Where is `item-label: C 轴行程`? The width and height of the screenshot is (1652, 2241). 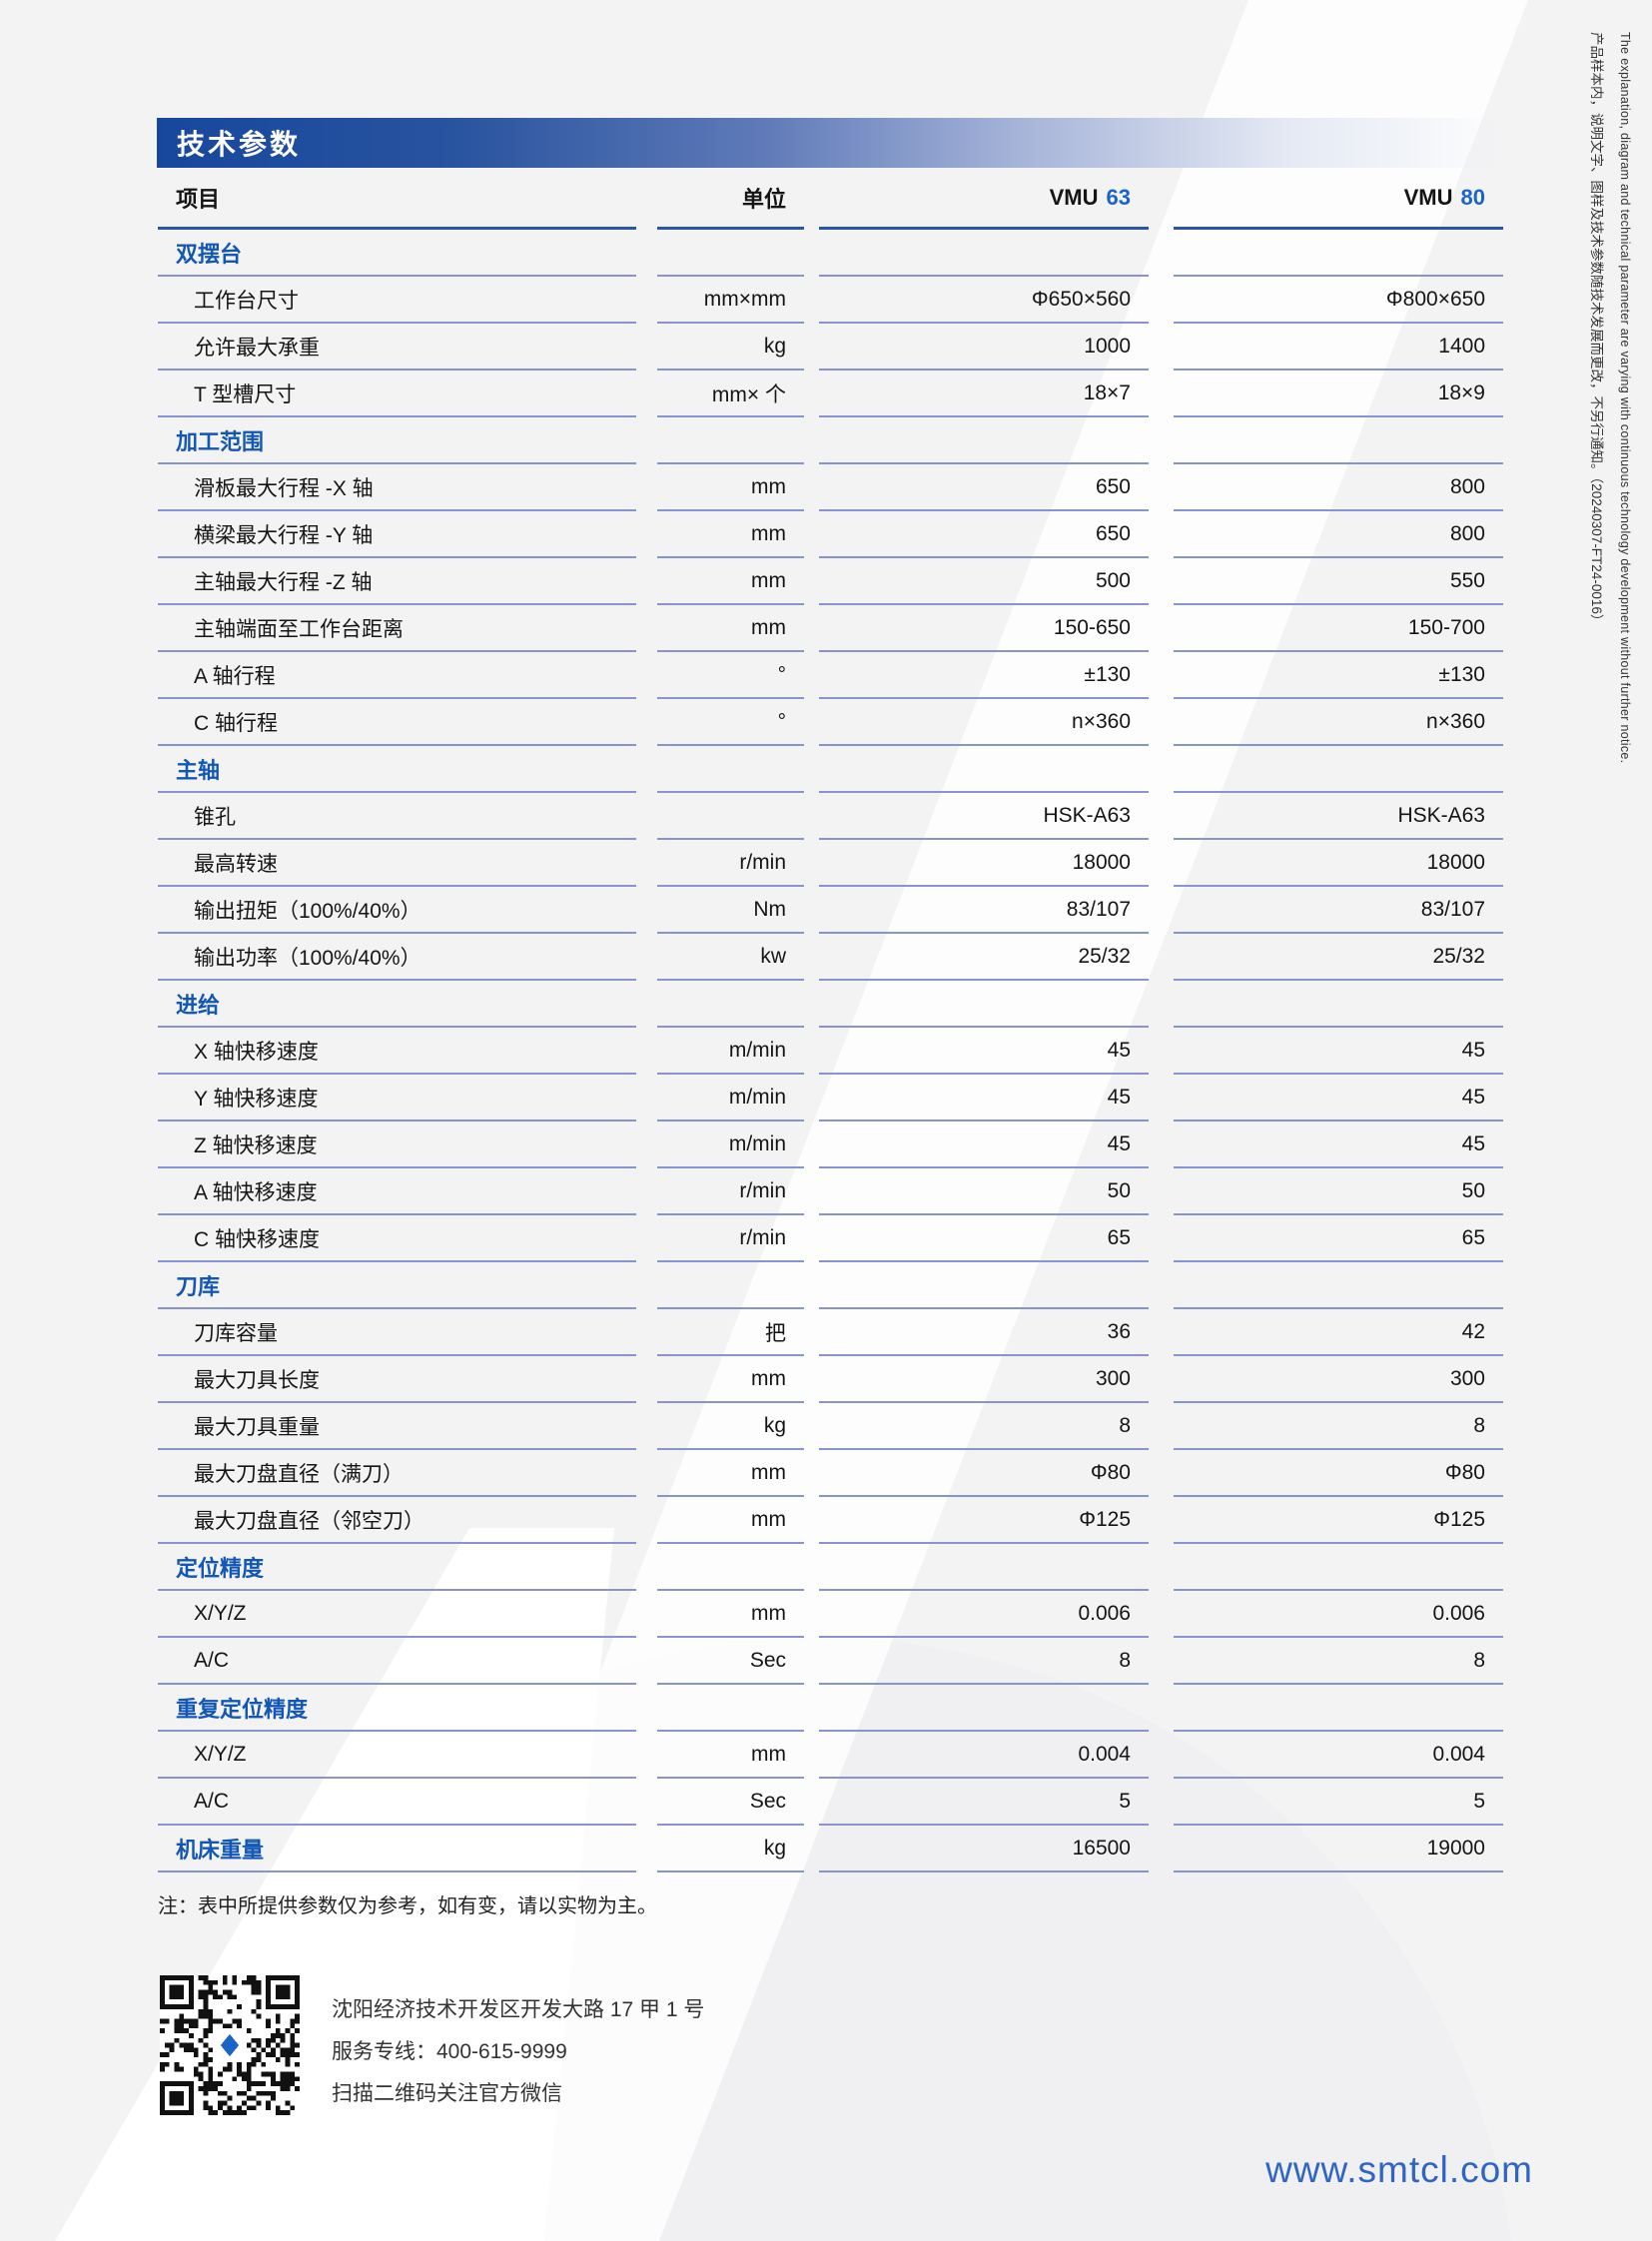
item-label: C 轴行程 is located at coordinates (397, 723).